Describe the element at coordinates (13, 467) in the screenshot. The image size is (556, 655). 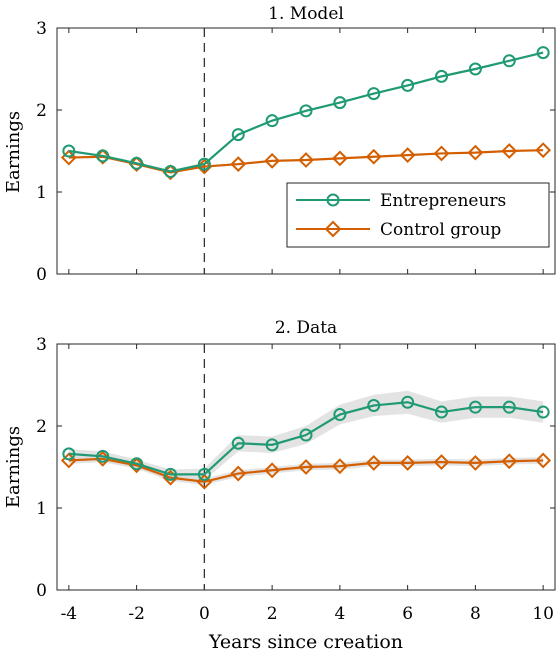
I see `panel-data-ylabel: Earnings` at that location.